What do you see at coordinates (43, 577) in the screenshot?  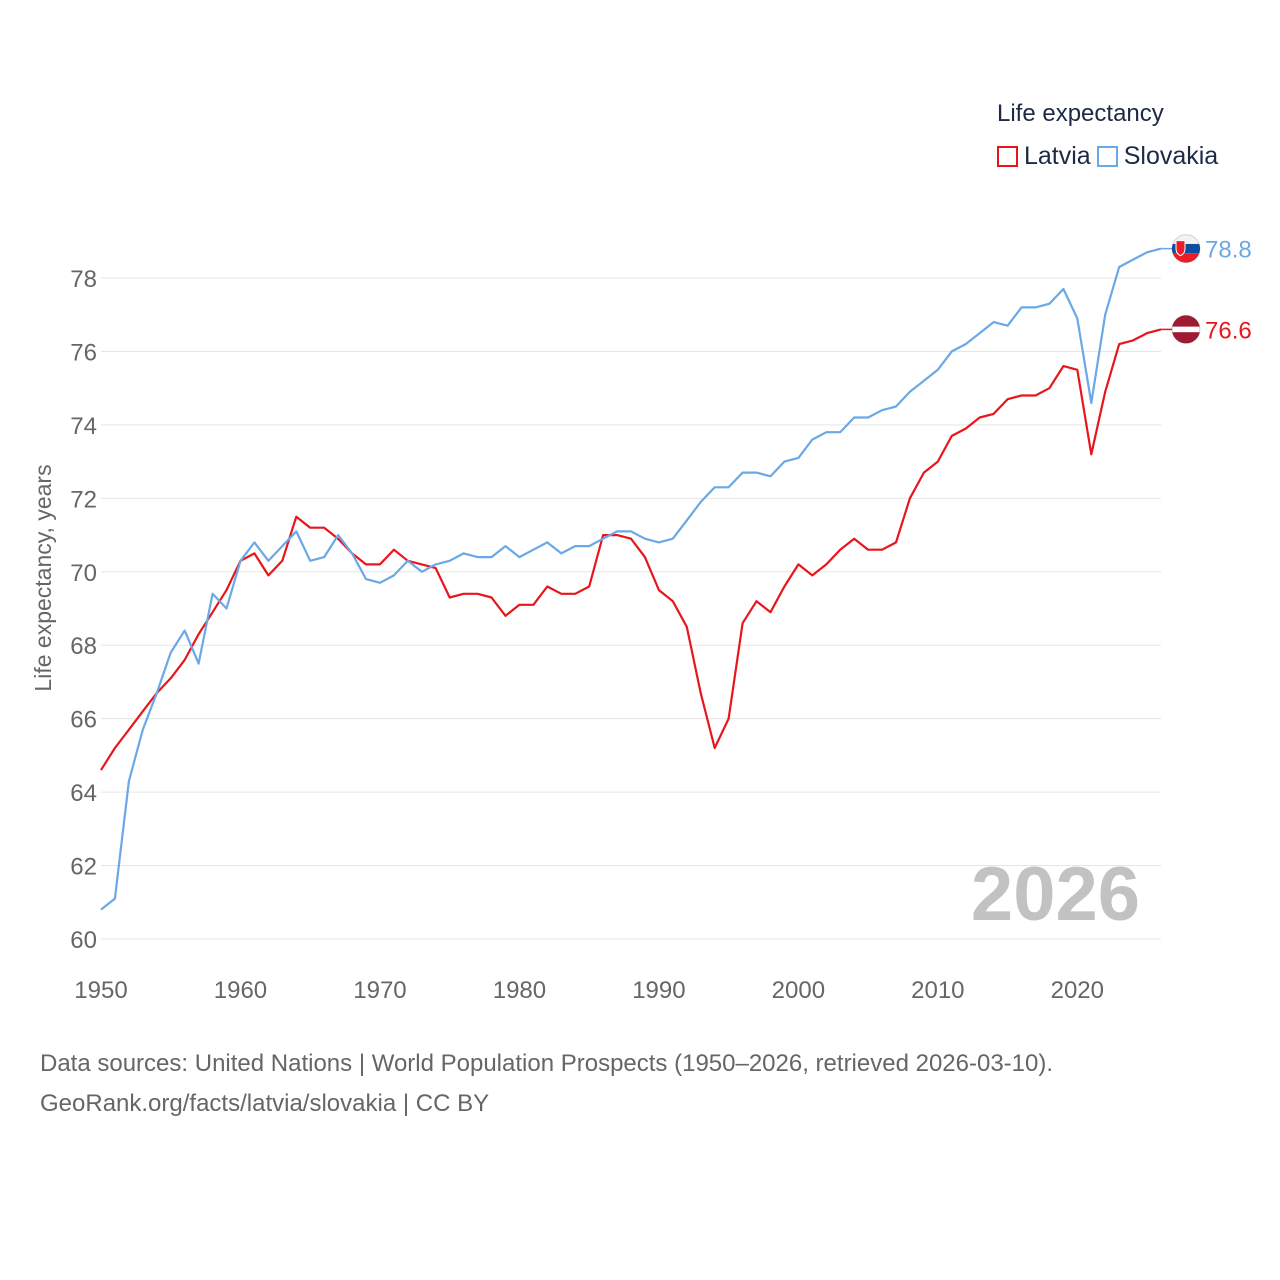 I see `y-axis-label: Life expectancy, years` at bounding box center [43, 577].